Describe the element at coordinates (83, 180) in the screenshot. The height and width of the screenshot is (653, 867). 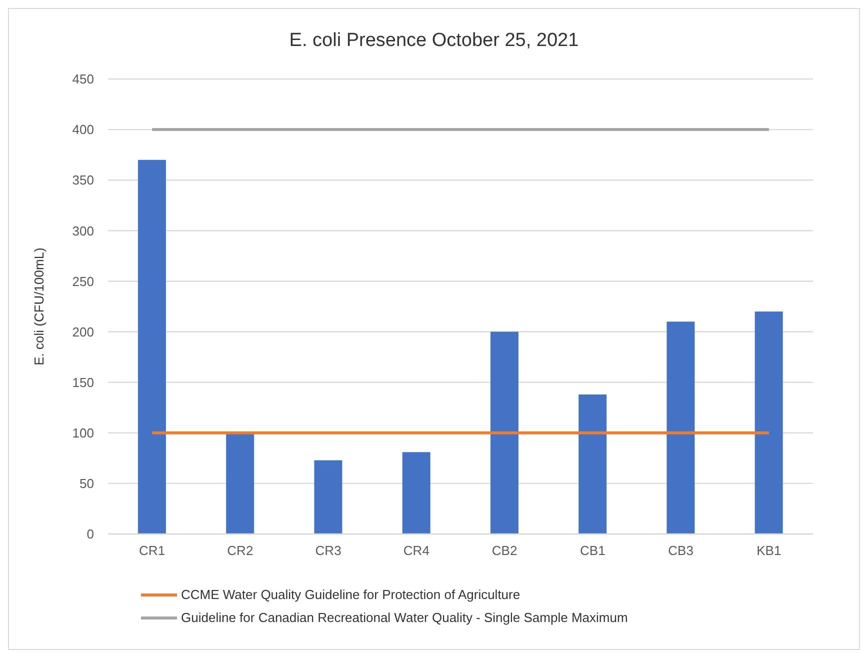
I see `y-tick-label: 350` at that location.